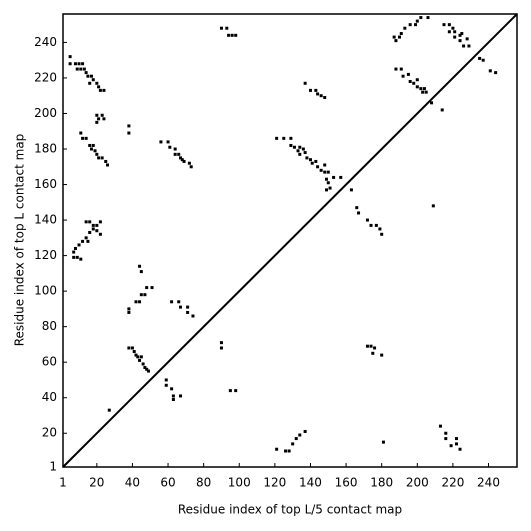  Describe the element at coordinates (203, 483) in the screenshot. I see `x-tick-label: 80` at that location.